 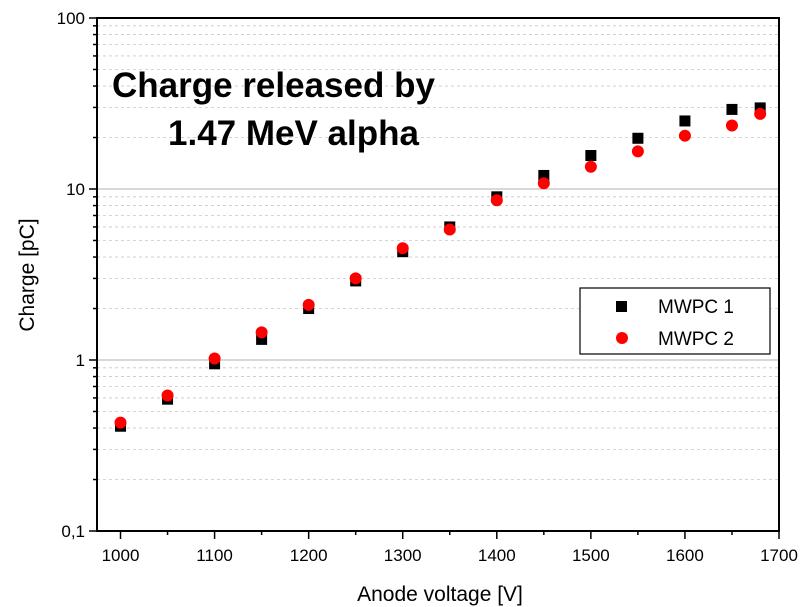 I want to click on x-tick-label: 1000, so click(x=121, y=555).